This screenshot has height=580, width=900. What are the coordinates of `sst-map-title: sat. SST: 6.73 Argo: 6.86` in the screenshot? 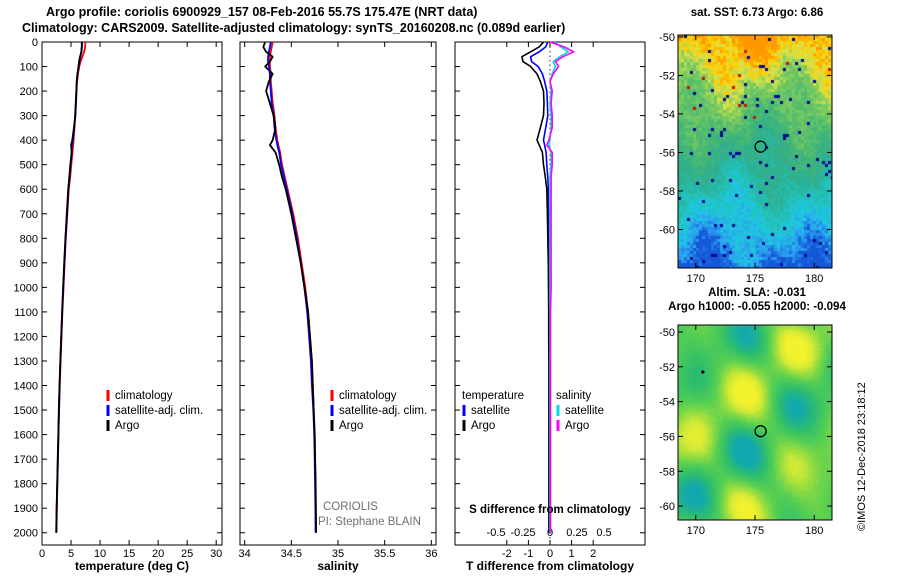 It's located at (757, 13).